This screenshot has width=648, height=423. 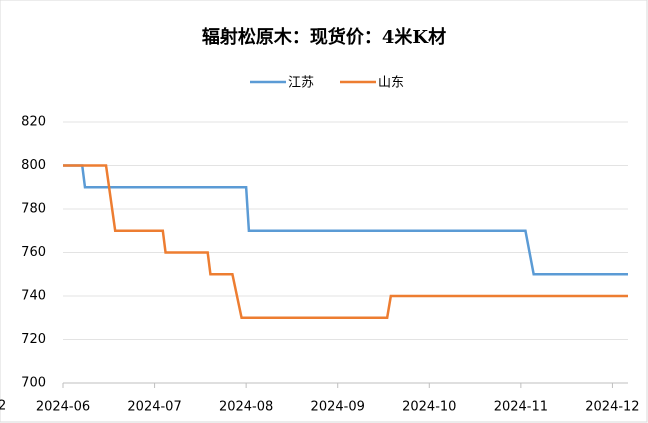 I want to click on x-tick-label: 2024-11, so click(x=521, y=407).